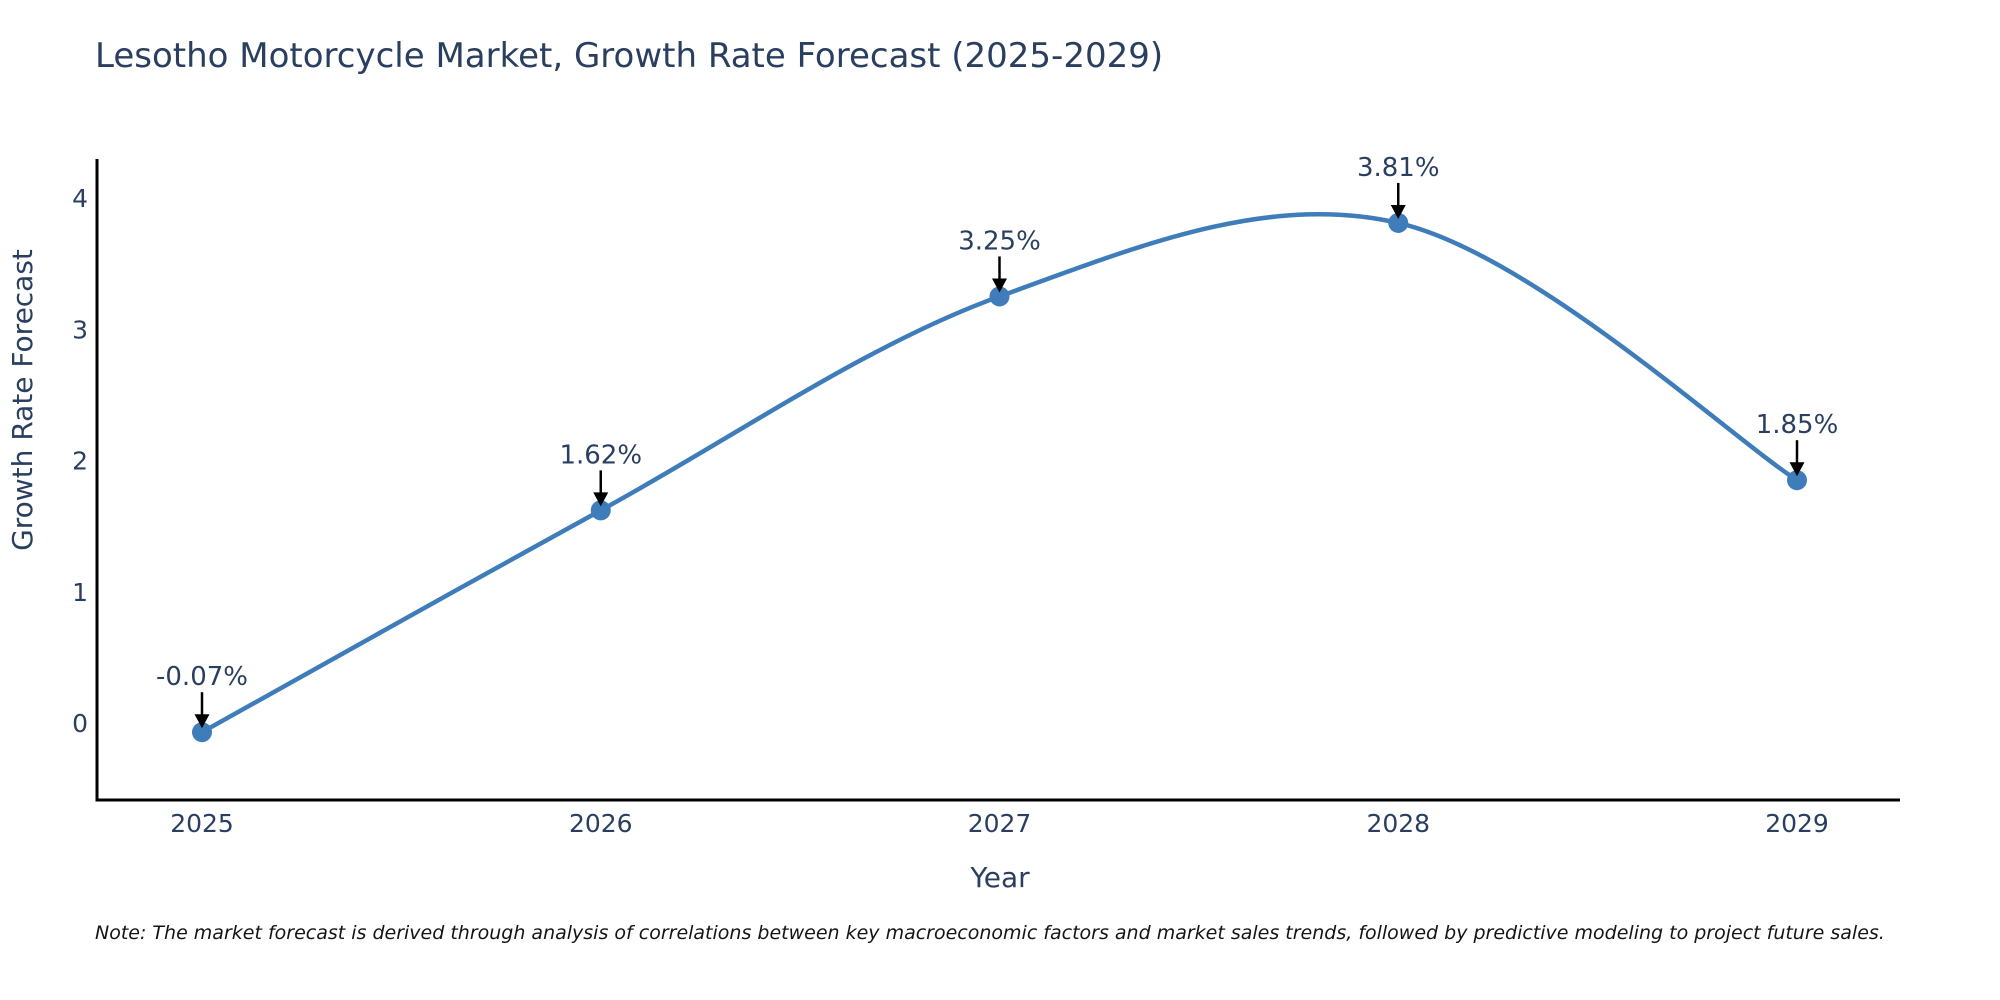  I want to click on point-annotation: 1.62%, so click(600, 473).